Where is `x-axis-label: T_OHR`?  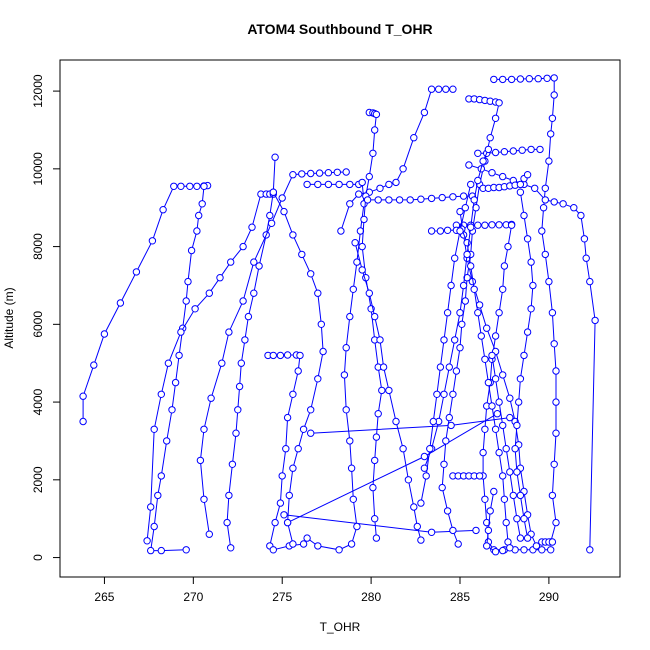
x-axis-label: T_OHR is located at coordinates (340, 627).